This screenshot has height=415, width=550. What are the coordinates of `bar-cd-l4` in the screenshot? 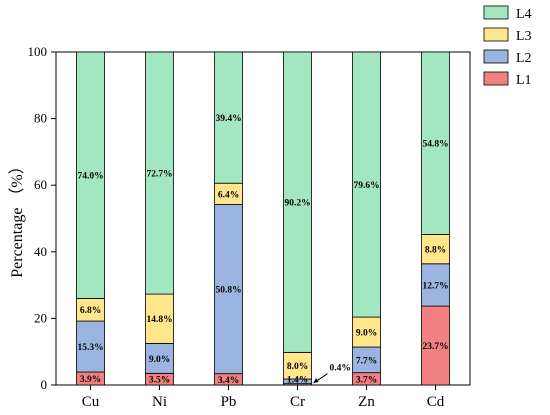 It's located at (435, 143).